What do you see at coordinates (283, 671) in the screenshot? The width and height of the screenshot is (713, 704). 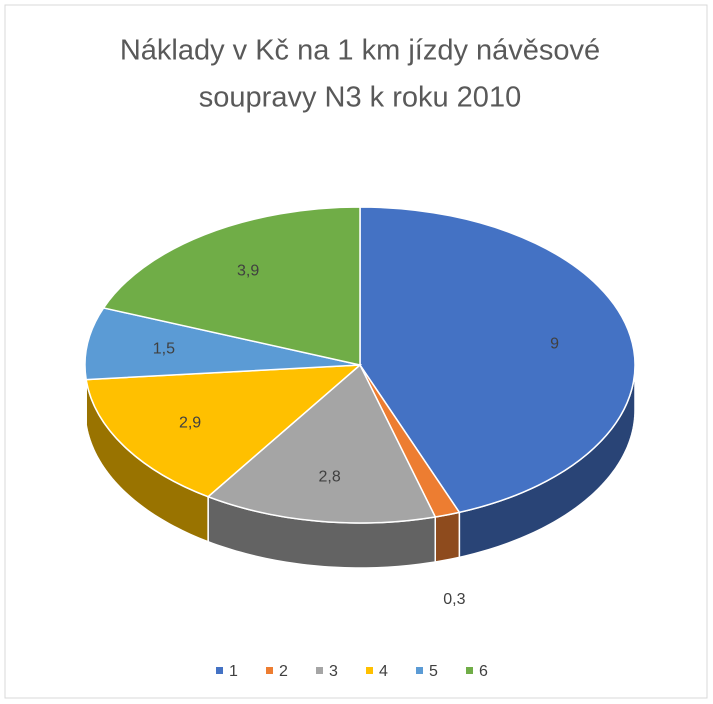 I see `legend-label: 2` at bounding box center [283, 671].